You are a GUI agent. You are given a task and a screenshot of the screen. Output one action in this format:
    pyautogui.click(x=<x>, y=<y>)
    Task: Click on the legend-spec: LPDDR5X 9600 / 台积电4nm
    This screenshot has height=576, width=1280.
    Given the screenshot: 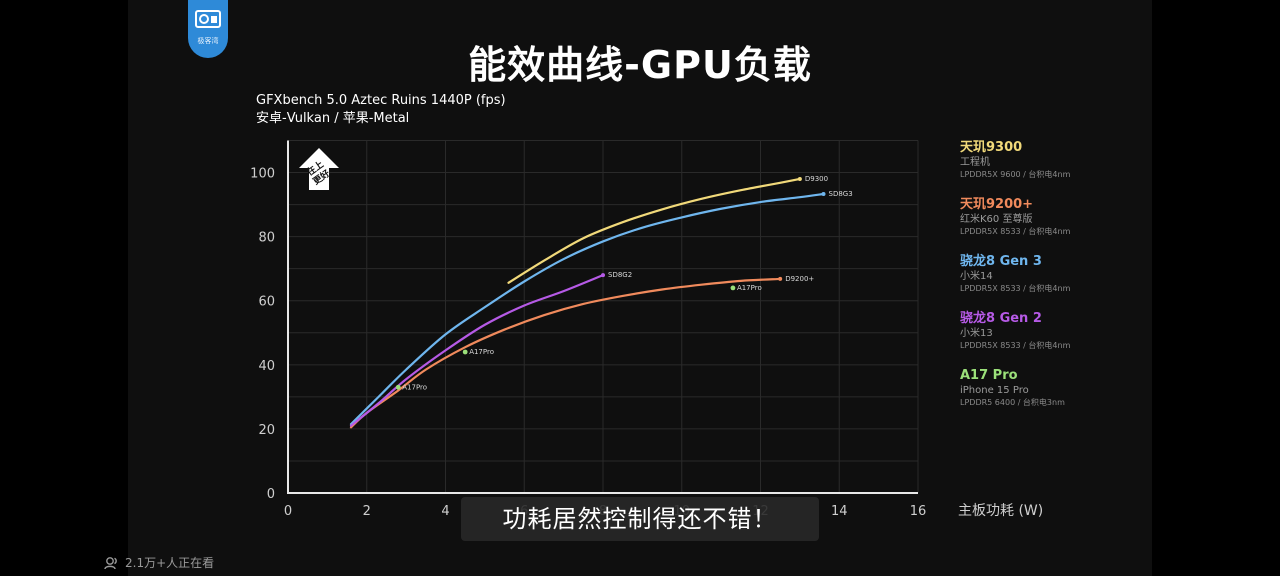 What is the action you would take?
    pyautogui.click(x=1015, y=174)
    